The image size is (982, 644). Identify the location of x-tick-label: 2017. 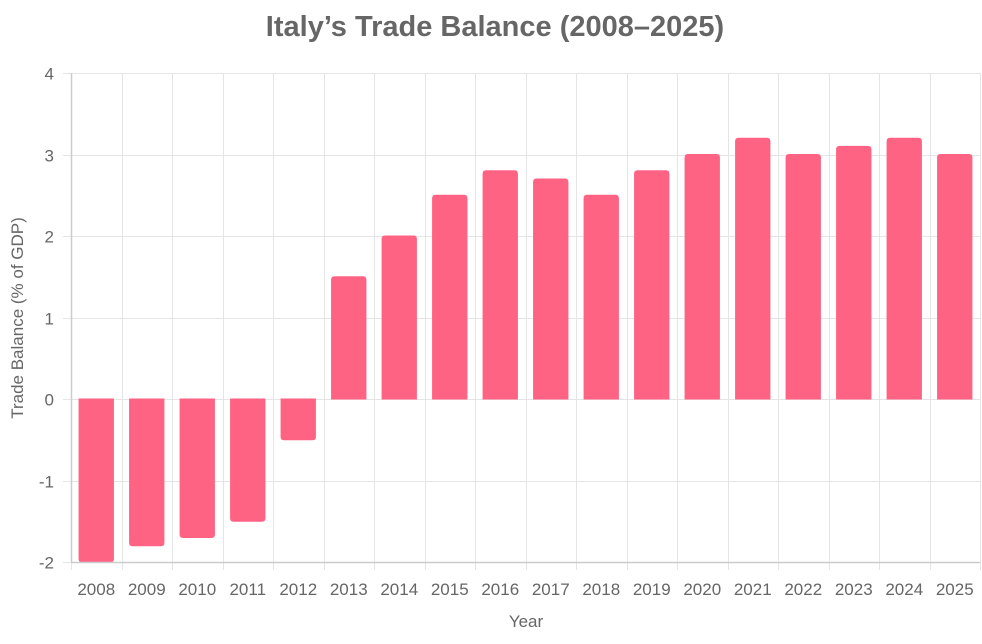
(551, 589).